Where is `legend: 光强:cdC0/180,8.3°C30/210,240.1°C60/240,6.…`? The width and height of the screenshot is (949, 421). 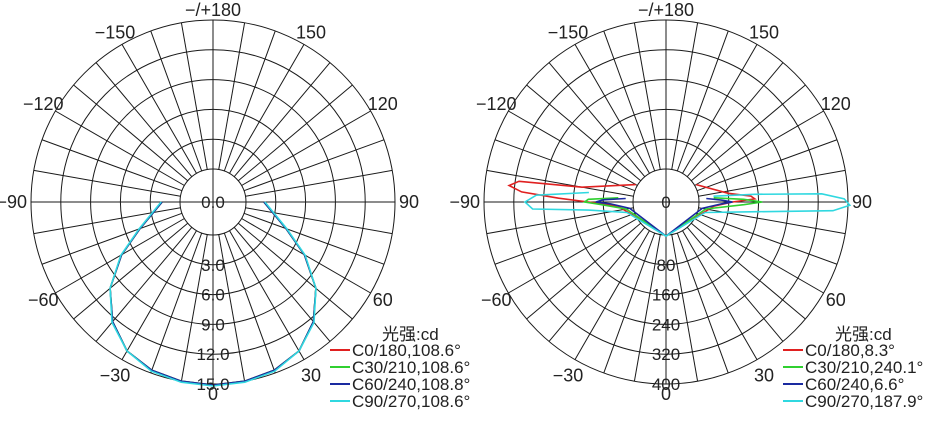
legend: 光强:cdC0/180,8.3°C30/210,240.1°C60/240,6.… is located at coordinates (853, 368).